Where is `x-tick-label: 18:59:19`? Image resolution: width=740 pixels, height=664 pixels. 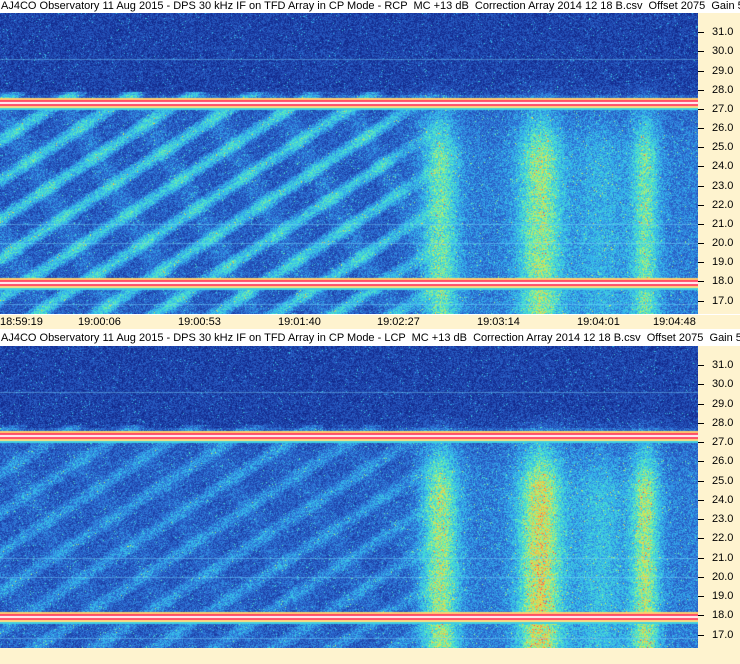
x-tick-label: 18:59:19 is located at coordinates (21, 322).